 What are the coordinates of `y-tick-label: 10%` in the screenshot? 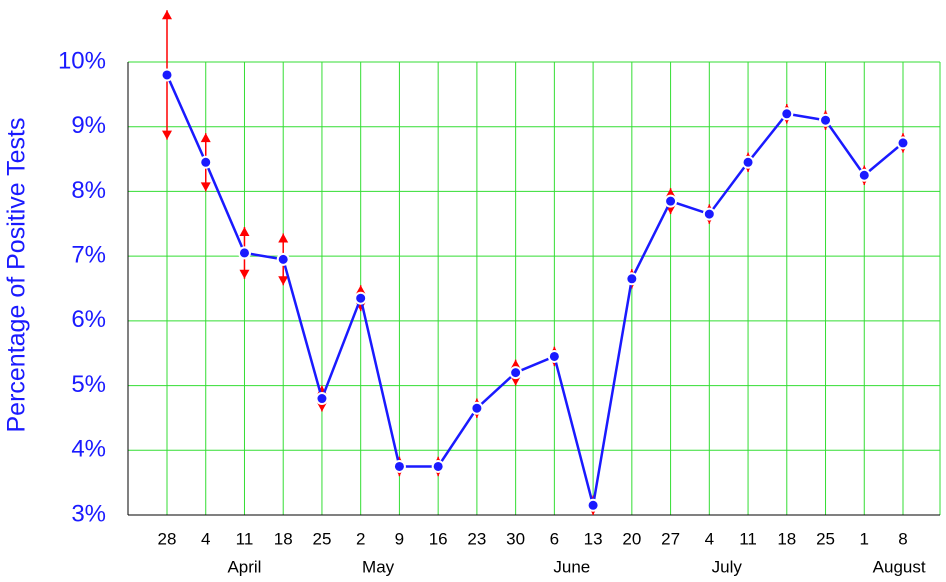 It's located at (82, 60).